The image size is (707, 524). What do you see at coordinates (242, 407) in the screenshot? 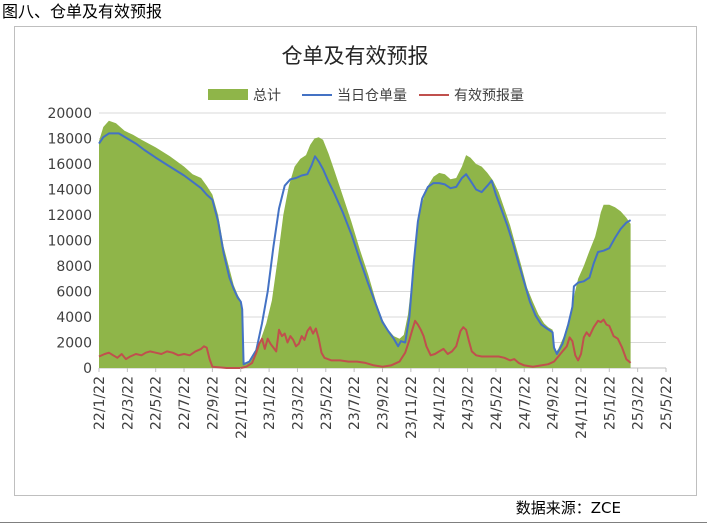
I see `x-tick-label: 22/11/22` at bounding box center [242, 407].